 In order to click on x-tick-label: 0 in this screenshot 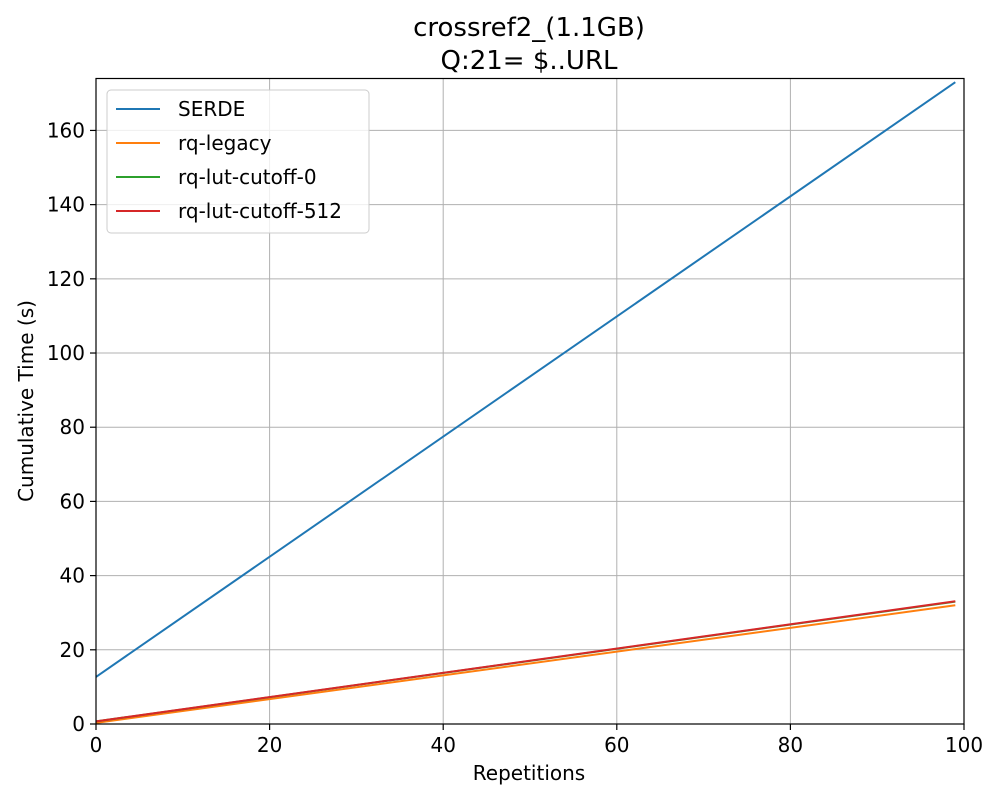, I will do `click(96, 745)`.